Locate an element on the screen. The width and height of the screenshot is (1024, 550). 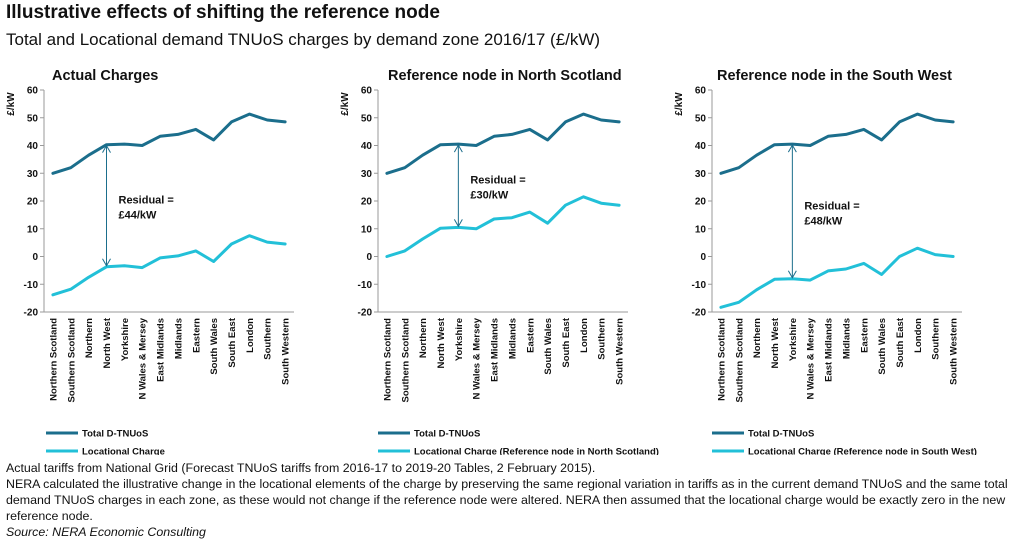
source-note: Source: NERA Economic Consulting is located at coordinates (106, 532).